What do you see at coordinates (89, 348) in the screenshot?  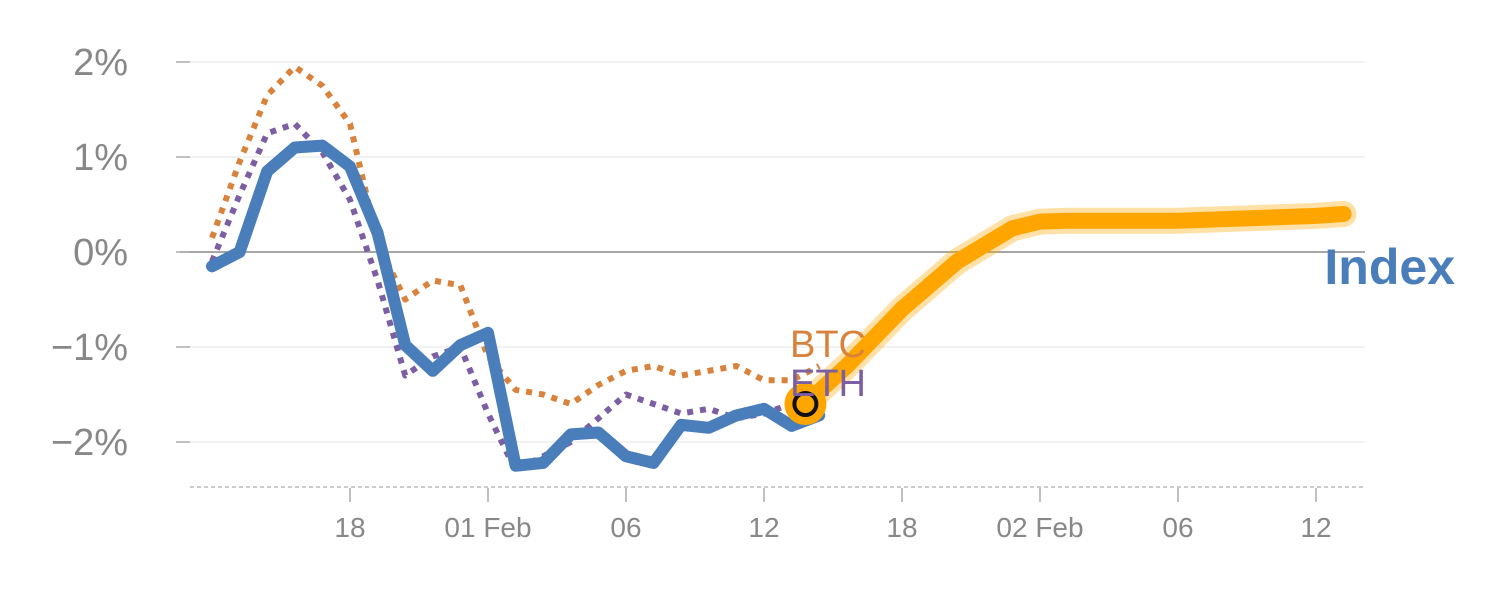 I see `y-tick-label: −1%` at bounding box center [89, 348].